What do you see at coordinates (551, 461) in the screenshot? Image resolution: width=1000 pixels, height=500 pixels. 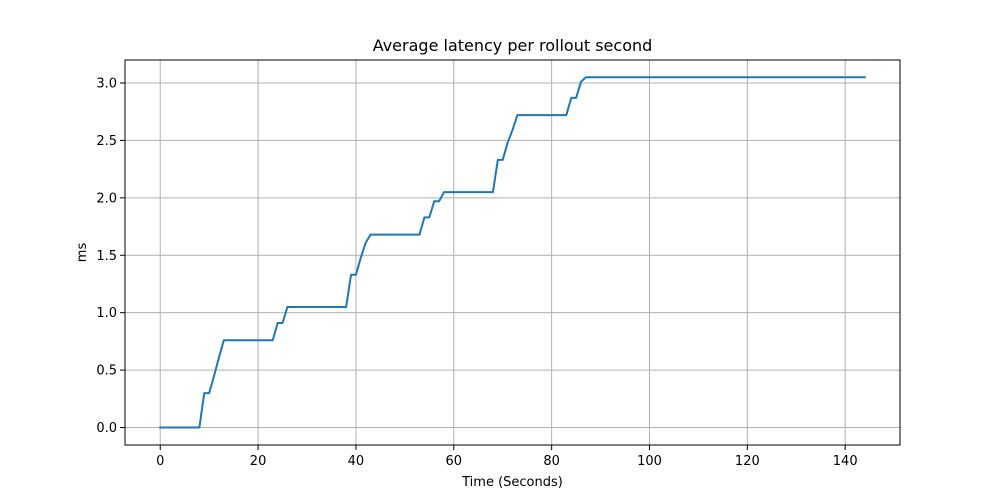 I see `x-tick-label: 80` at bounding box center [551, 461].